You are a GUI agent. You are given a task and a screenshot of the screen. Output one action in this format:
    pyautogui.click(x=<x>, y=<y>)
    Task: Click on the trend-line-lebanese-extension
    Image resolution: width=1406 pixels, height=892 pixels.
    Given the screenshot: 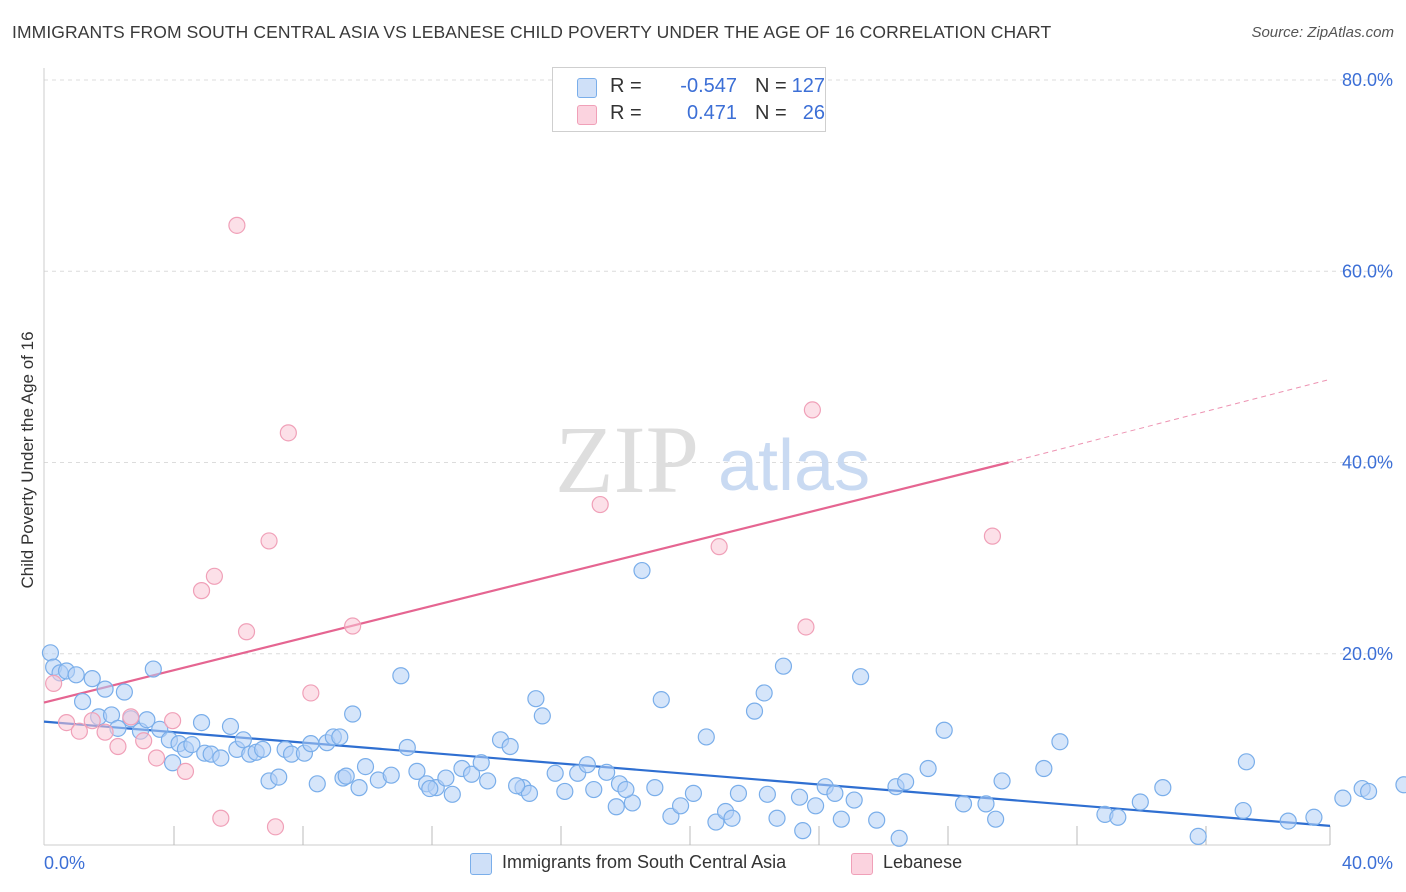 What is the action you would take?
    pyautogui.click(x=1169, y=420)
    